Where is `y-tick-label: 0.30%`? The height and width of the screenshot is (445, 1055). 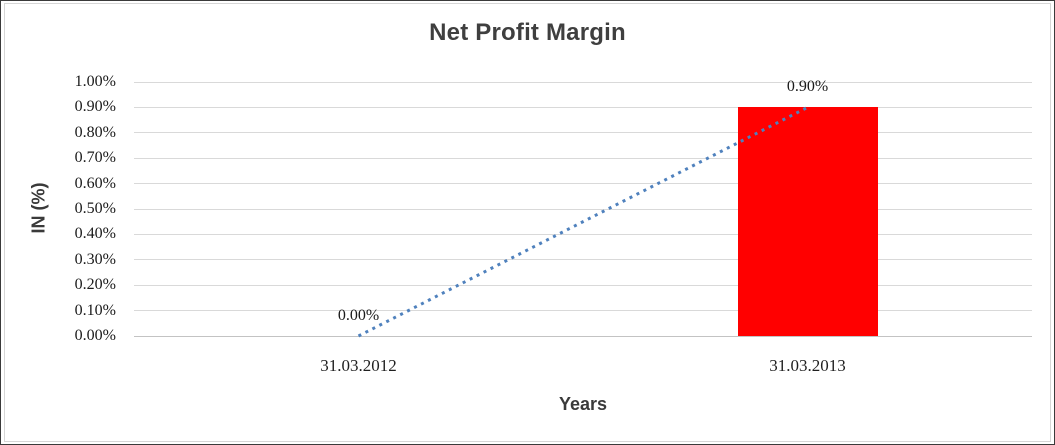 y-tick-label: 0.30% is located at coordinates (95, 259).